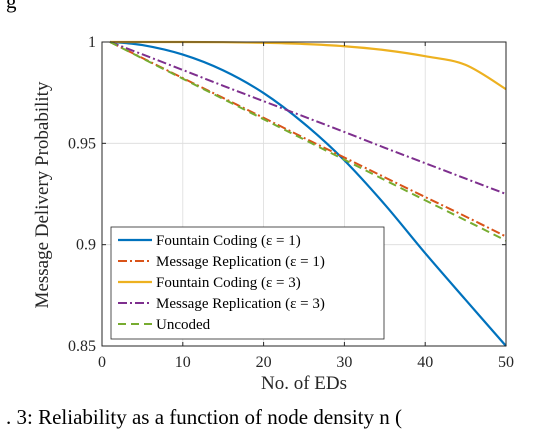  What do you see at coordinates (11, 6) in the screenshot?
I see `top-text-fragment: g` at bounding box center [11, 6].